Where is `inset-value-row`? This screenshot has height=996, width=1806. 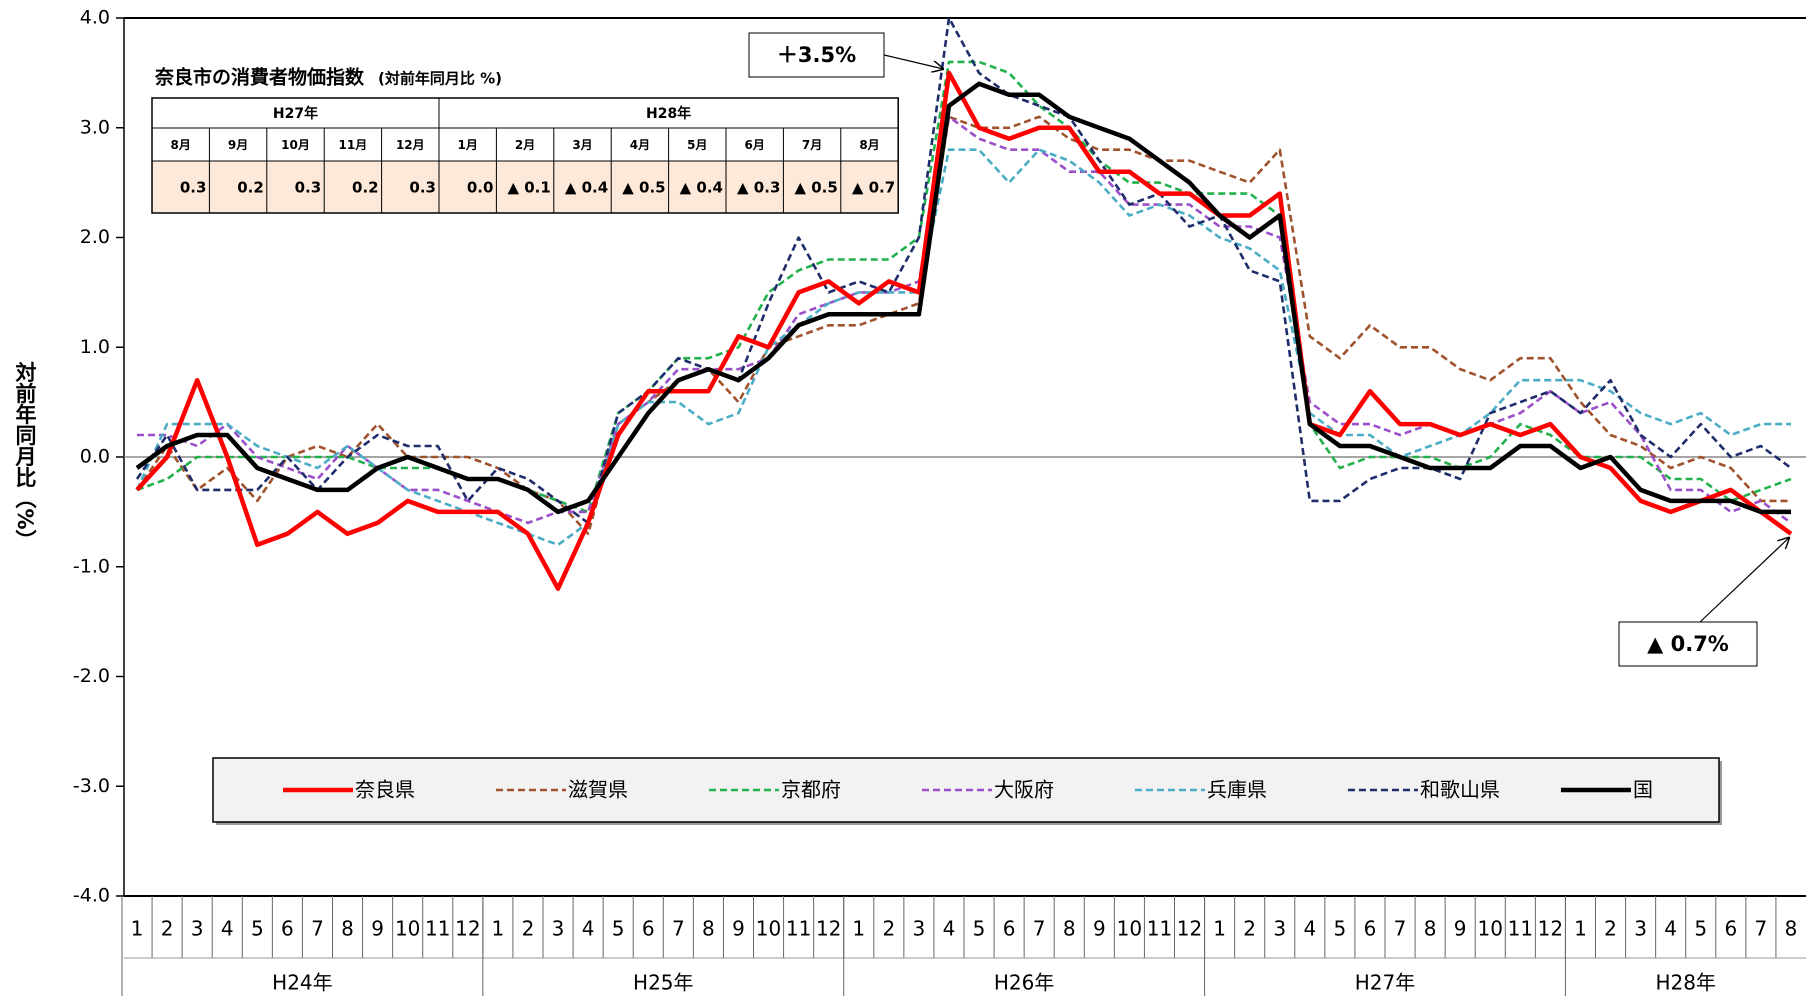
inset-value-row is located at coordinates (525, 187).